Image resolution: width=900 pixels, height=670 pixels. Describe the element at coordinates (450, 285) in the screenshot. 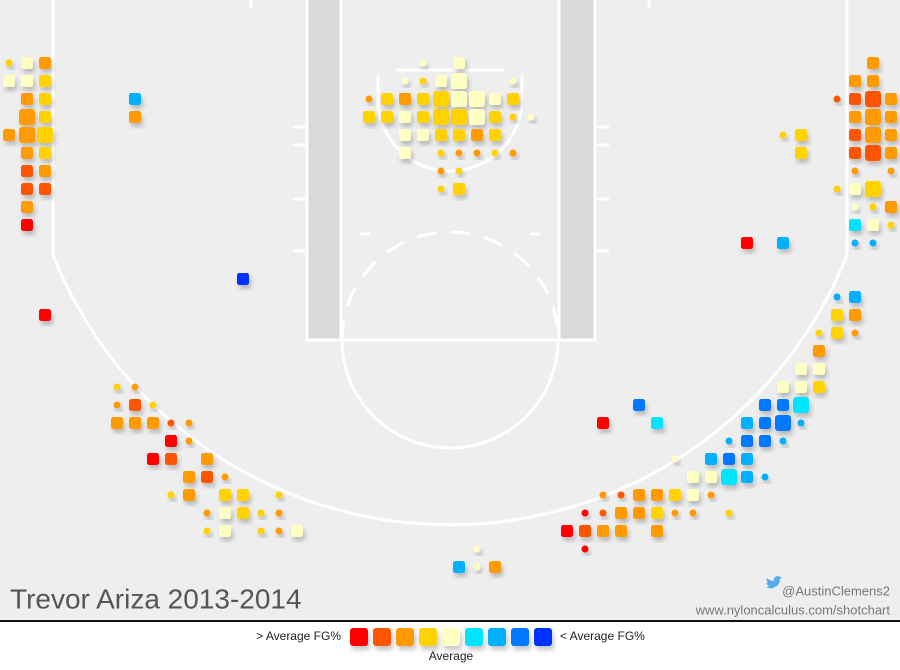

I see `free-throw-circle-dashed` at that location.